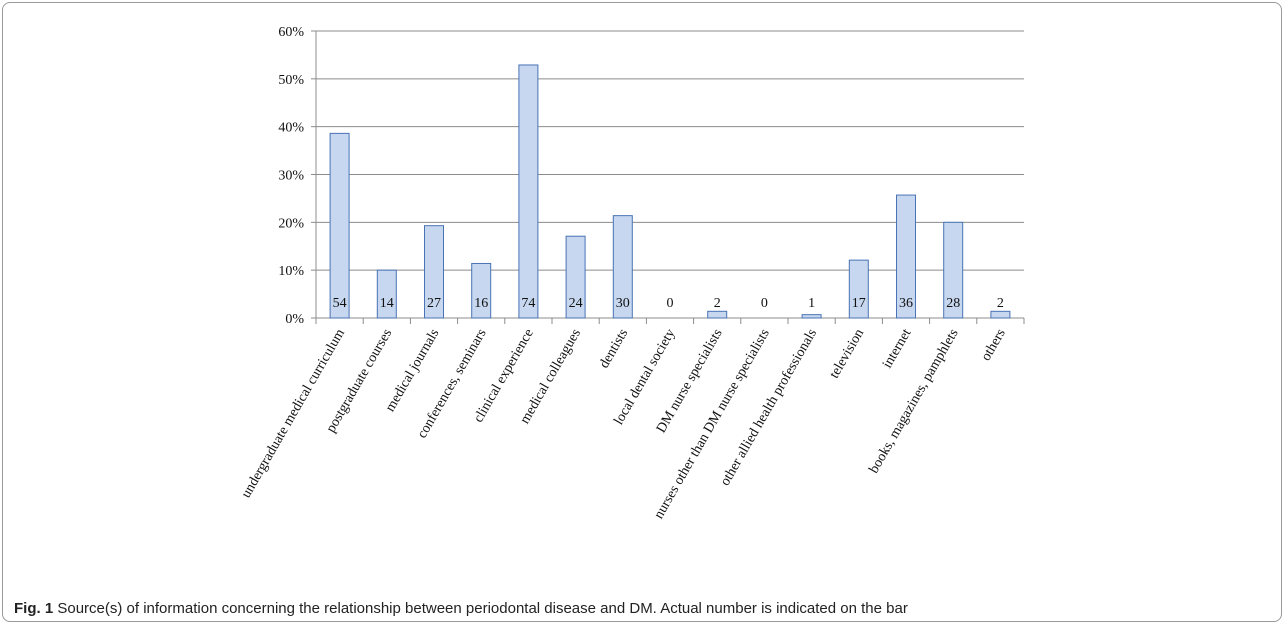  What do you see at coordinates (623, 303) in the screenshot?
I see `count-label: 30` at bounding box center [623, 303].